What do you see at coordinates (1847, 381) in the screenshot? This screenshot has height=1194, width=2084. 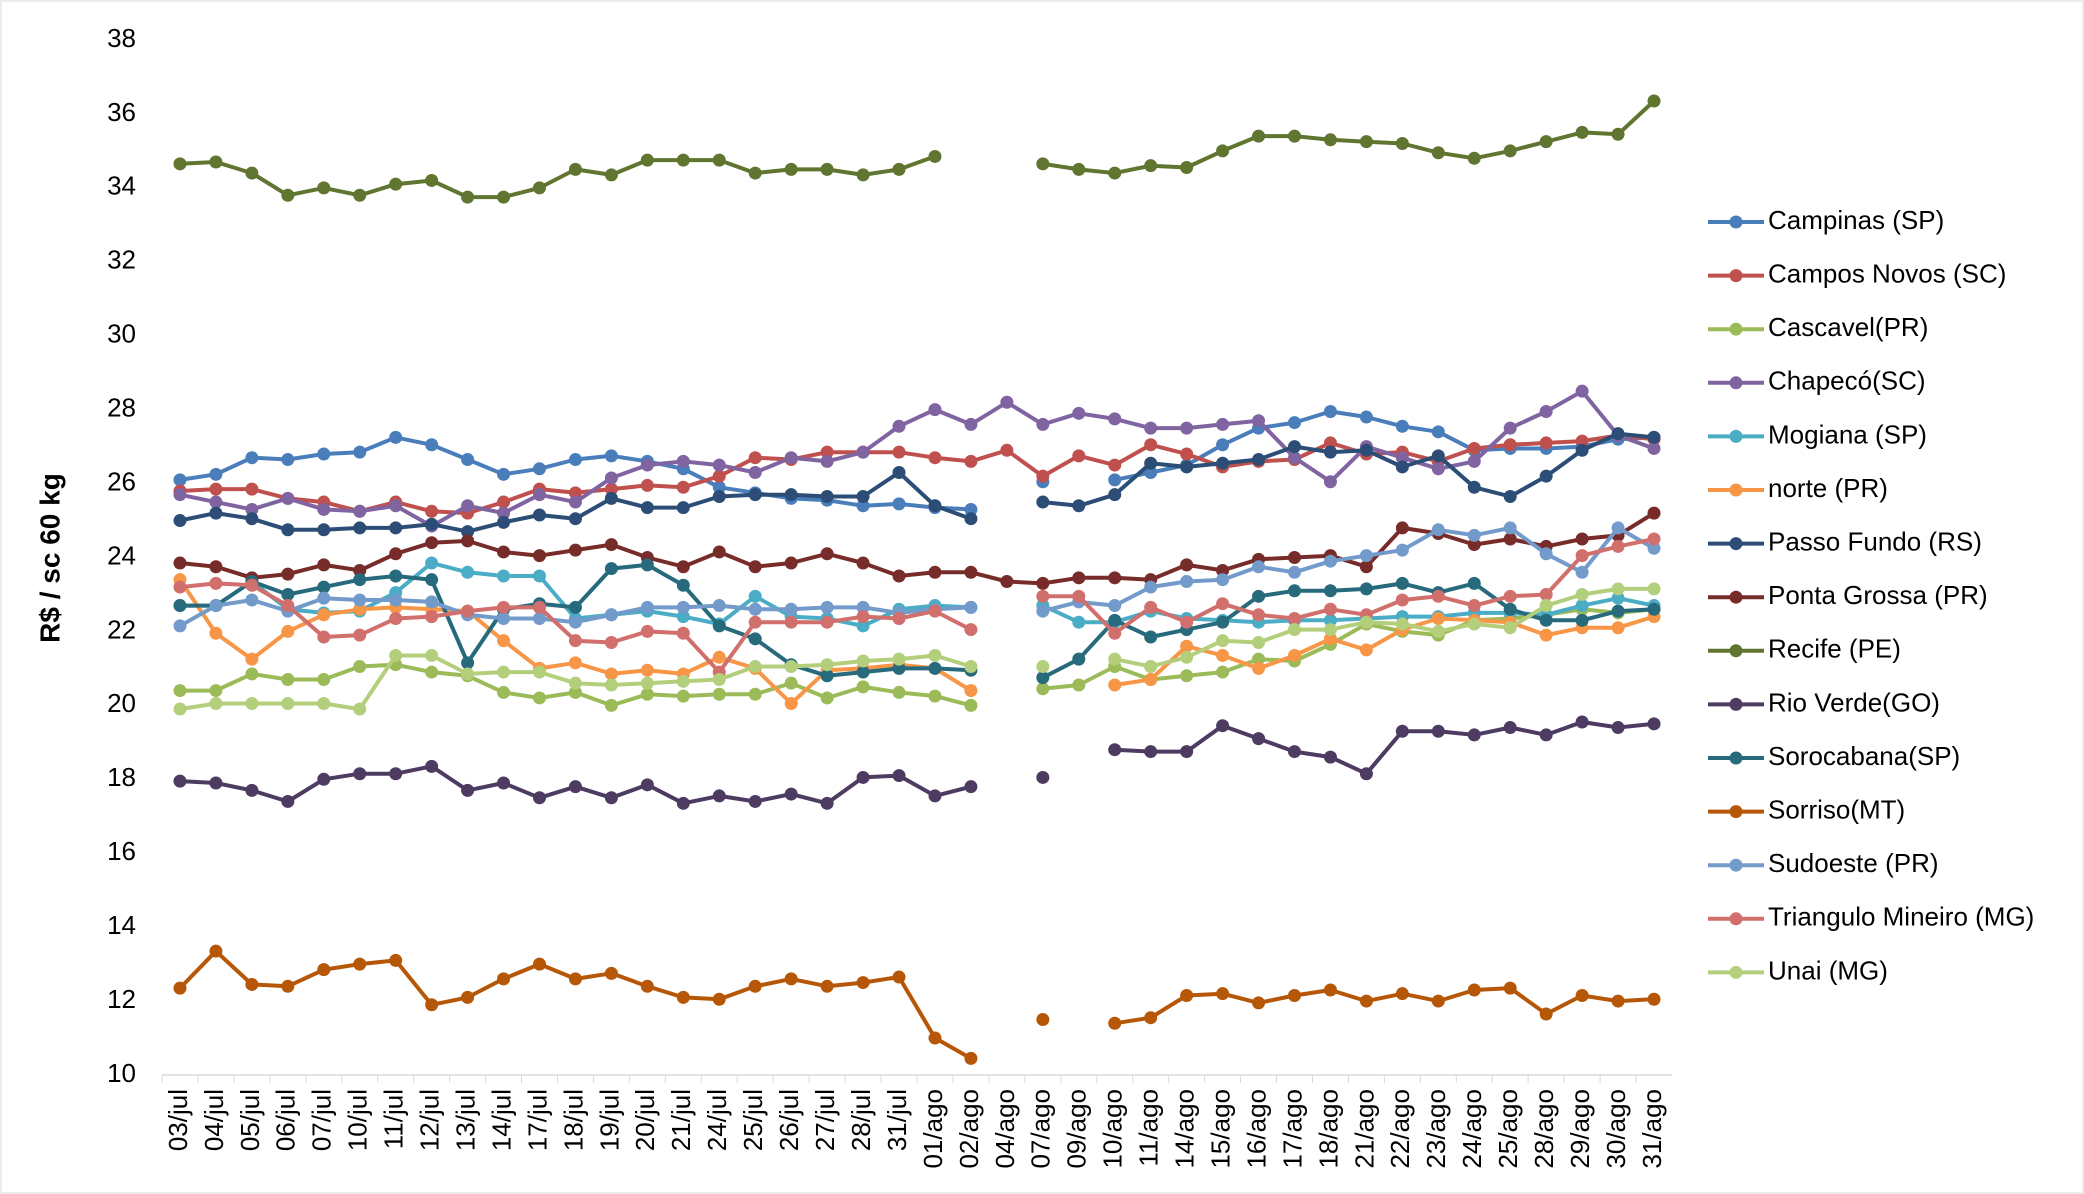 I see `legend-label: Chapecó(SC)` at bounding box center [1847, 381].